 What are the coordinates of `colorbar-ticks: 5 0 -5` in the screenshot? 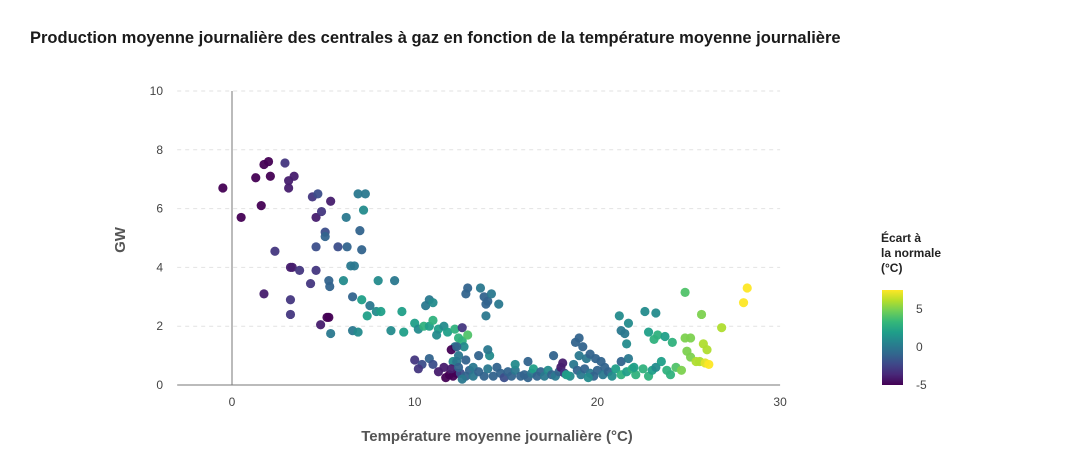 It's located at (921, 347).